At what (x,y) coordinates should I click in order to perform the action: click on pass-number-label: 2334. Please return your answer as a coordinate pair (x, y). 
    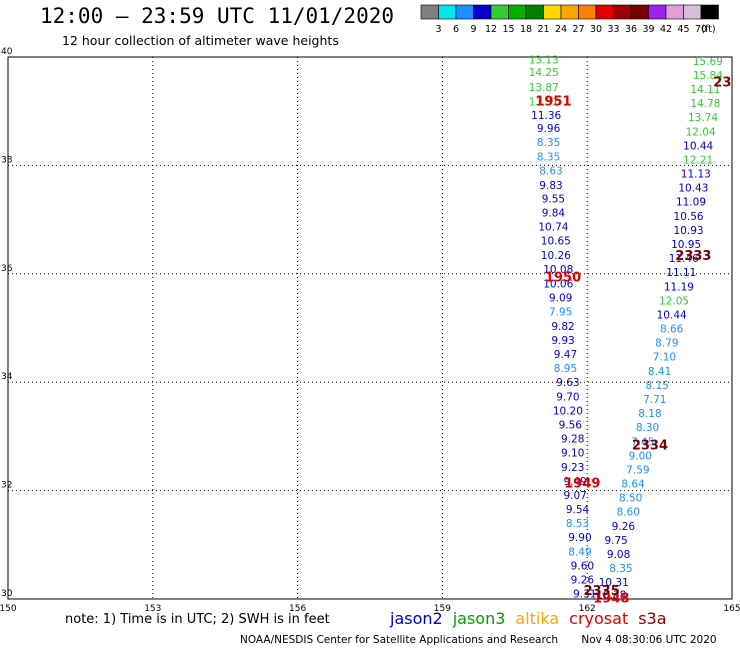
    Looking at the image, I should click on (650, 446).